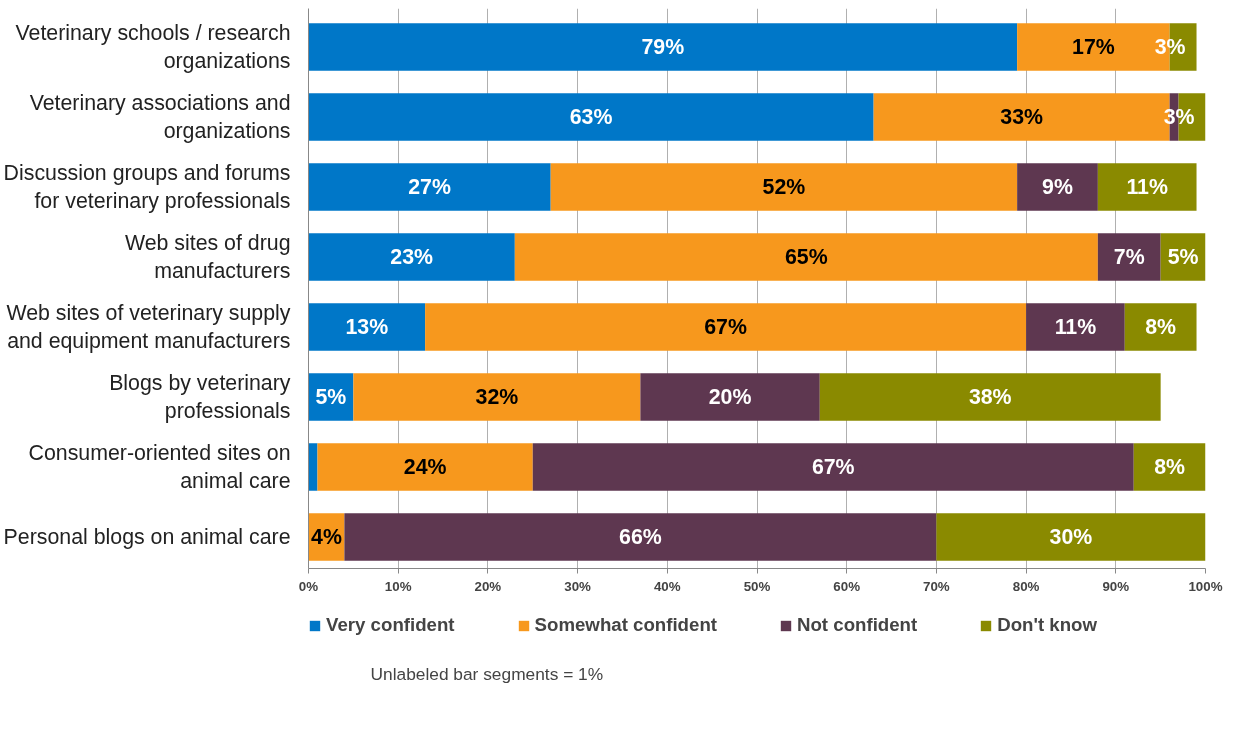 This screenshot has width=1237, height=730. Describe the element at coordinates (1026, 586) in the screenshot. I see `x-tick-label: 80%` at that location.